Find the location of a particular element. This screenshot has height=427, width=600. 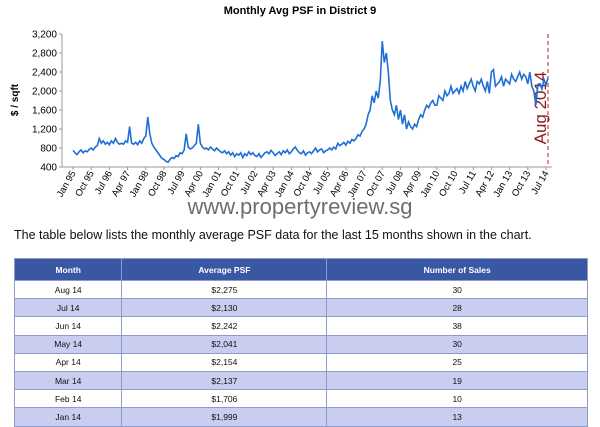

table-header: Month Average PSF Number of Sales is located at coordinates (300, 269).